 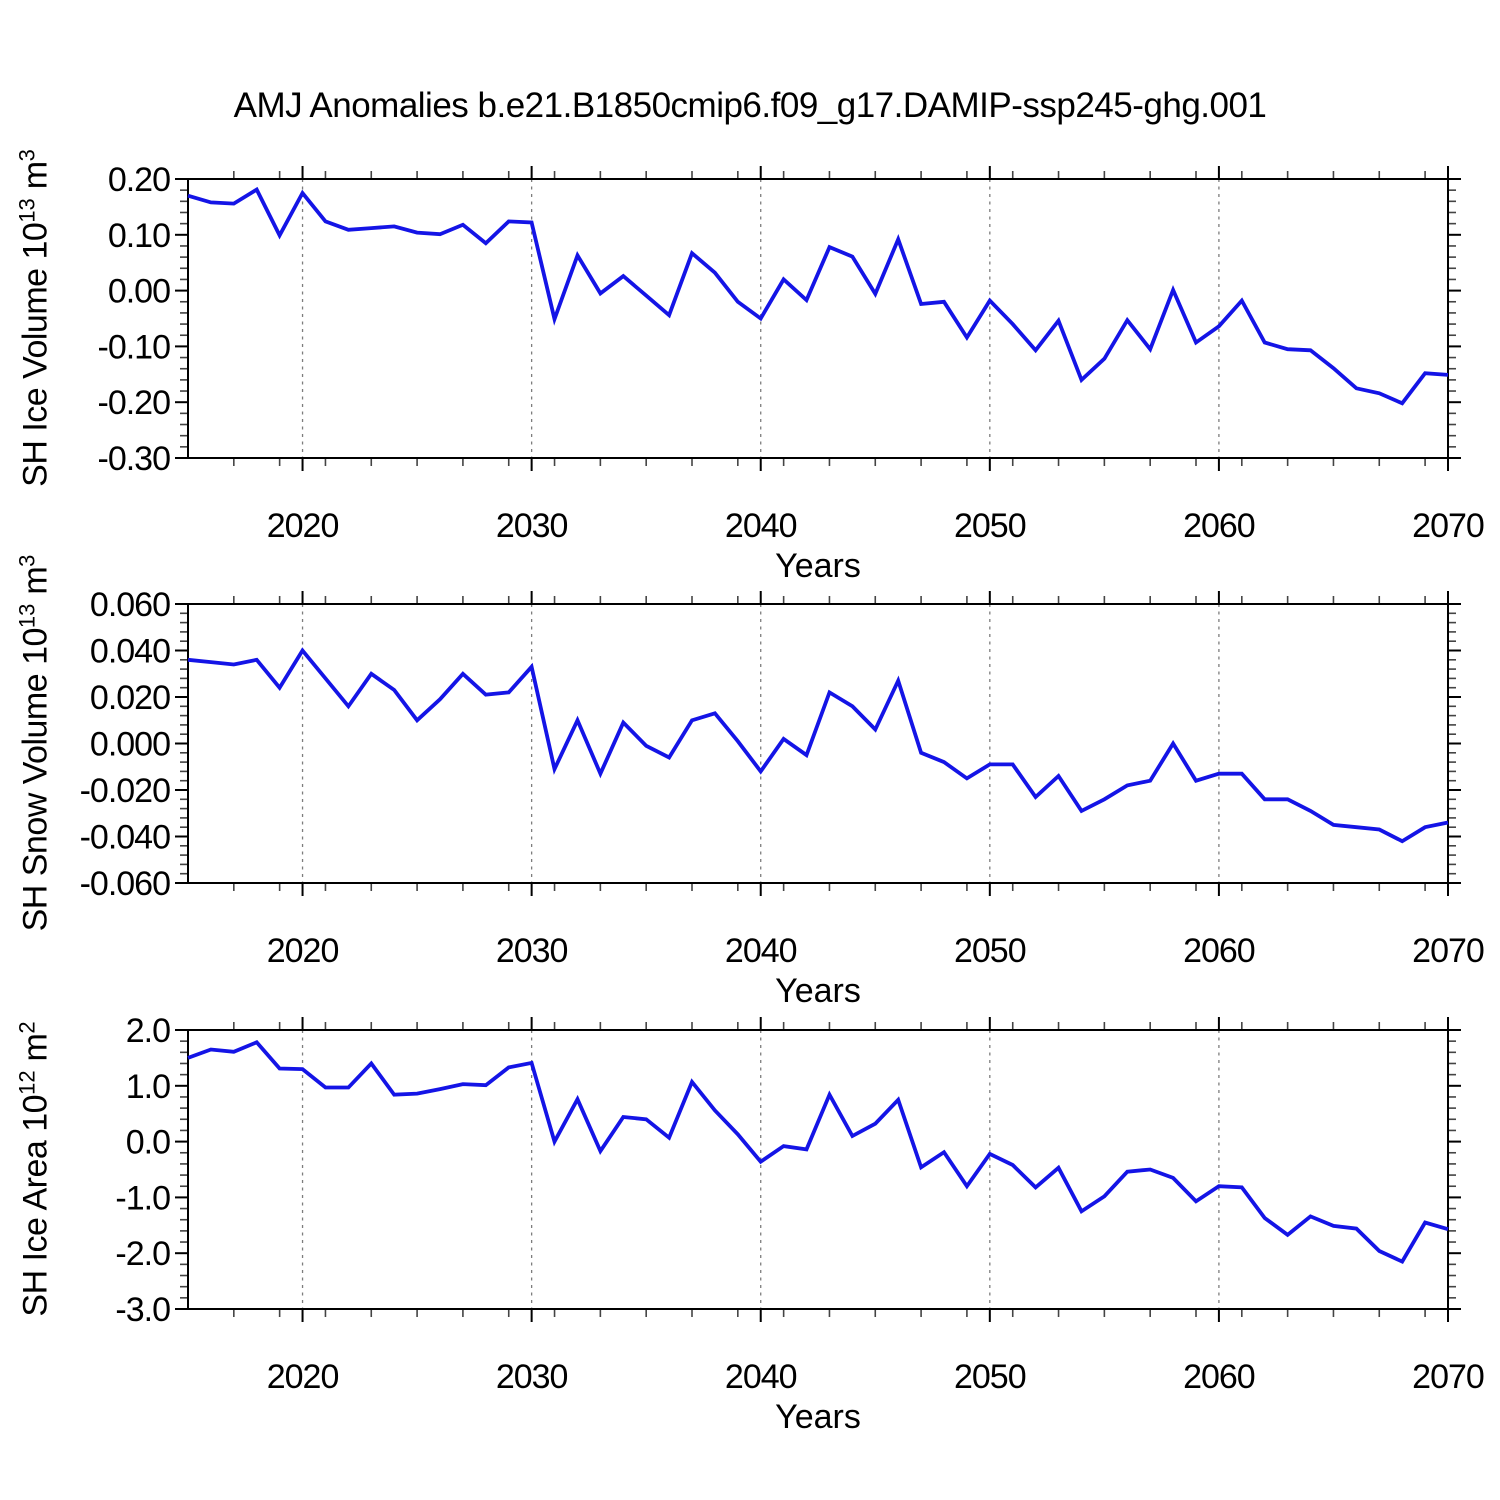 What do you see at coordinates (27, 1027) in the screenshot?
I see `y-axis-title-unit-exponent: 2` at bounding box center [27, 1027].